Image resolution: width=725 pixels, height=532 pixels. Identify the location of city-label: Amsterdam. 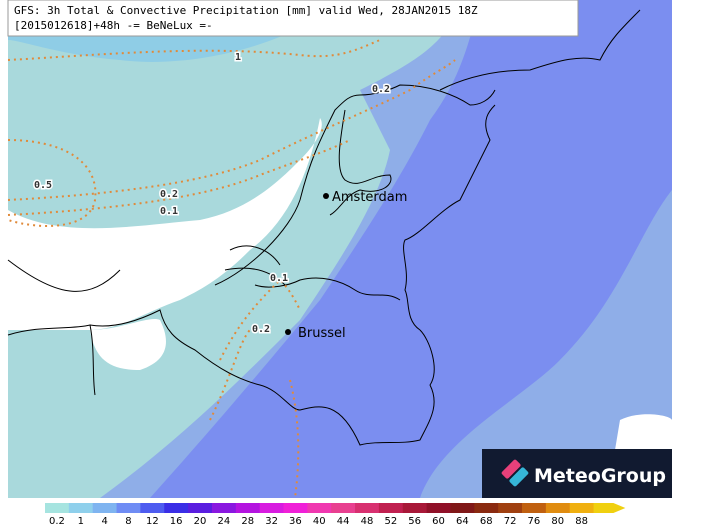
(369, 197).